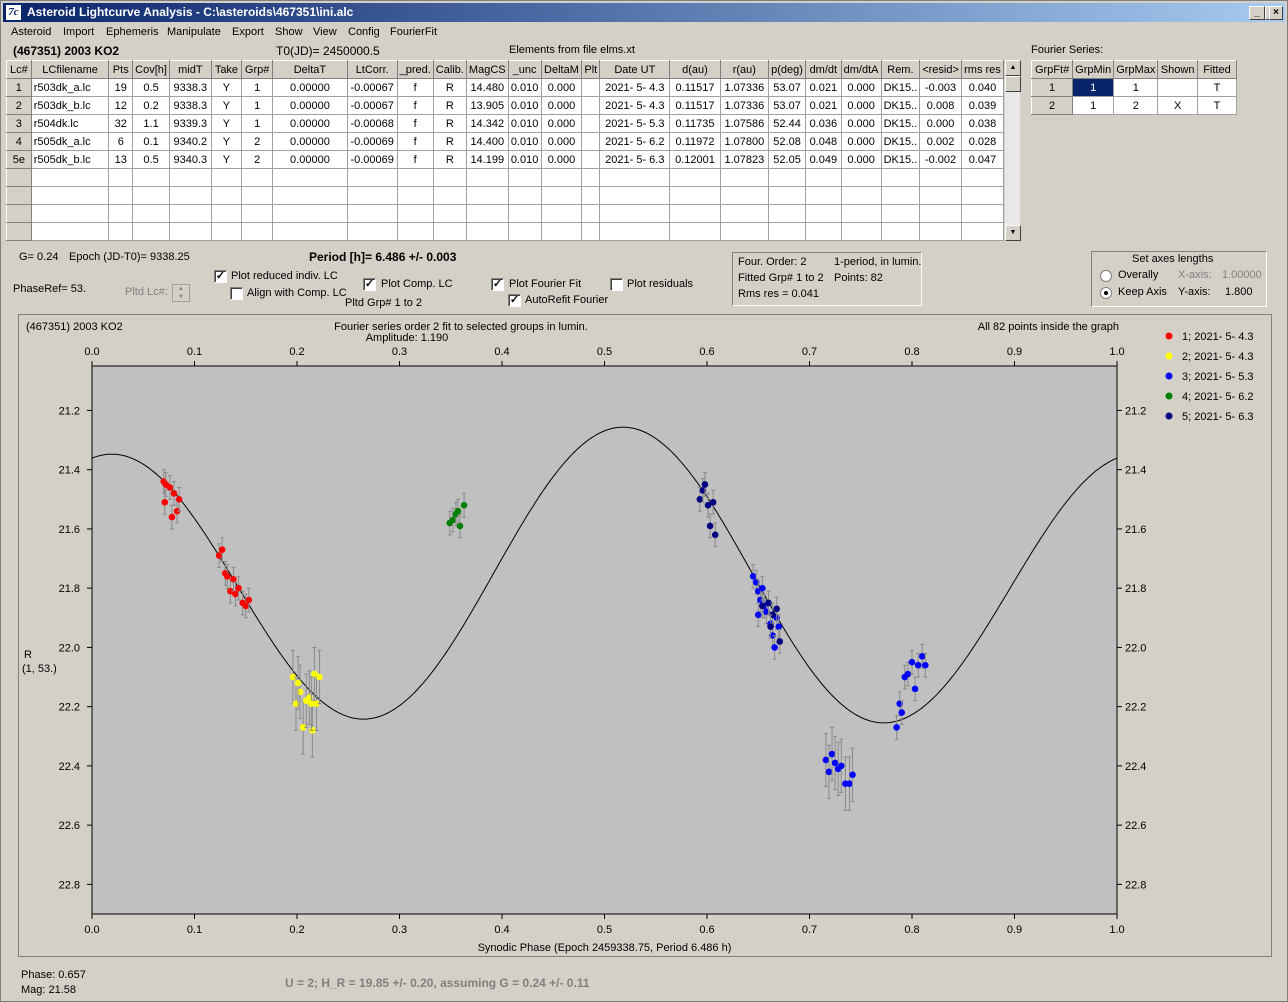 This screenshot has width=1288, height=1002. Describe the element at coordinates (823, 123) in the screenshot. I see `lc-cell: 0.036` at that location.